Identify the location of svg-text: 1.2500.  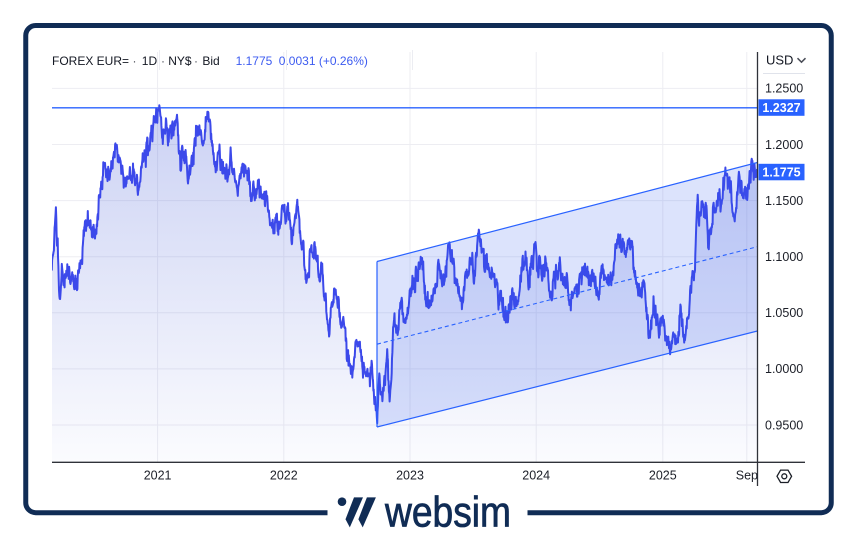
(784, 89).